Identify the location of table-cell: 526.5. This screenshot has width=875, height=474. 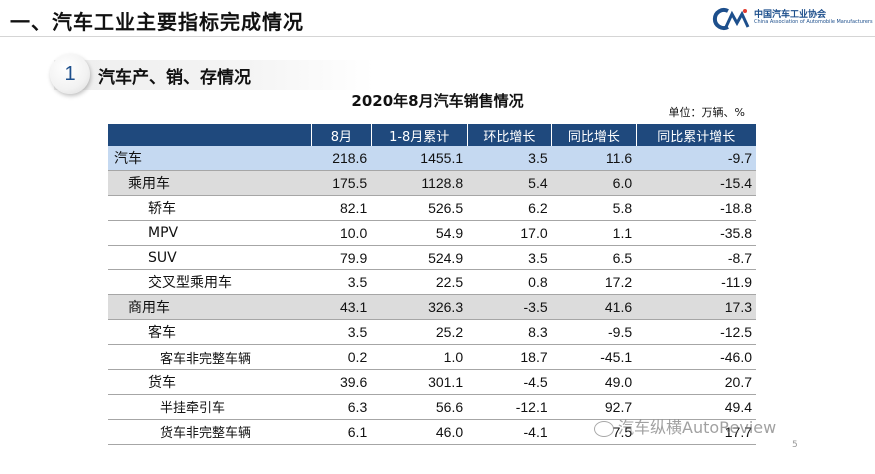
(419, 208).